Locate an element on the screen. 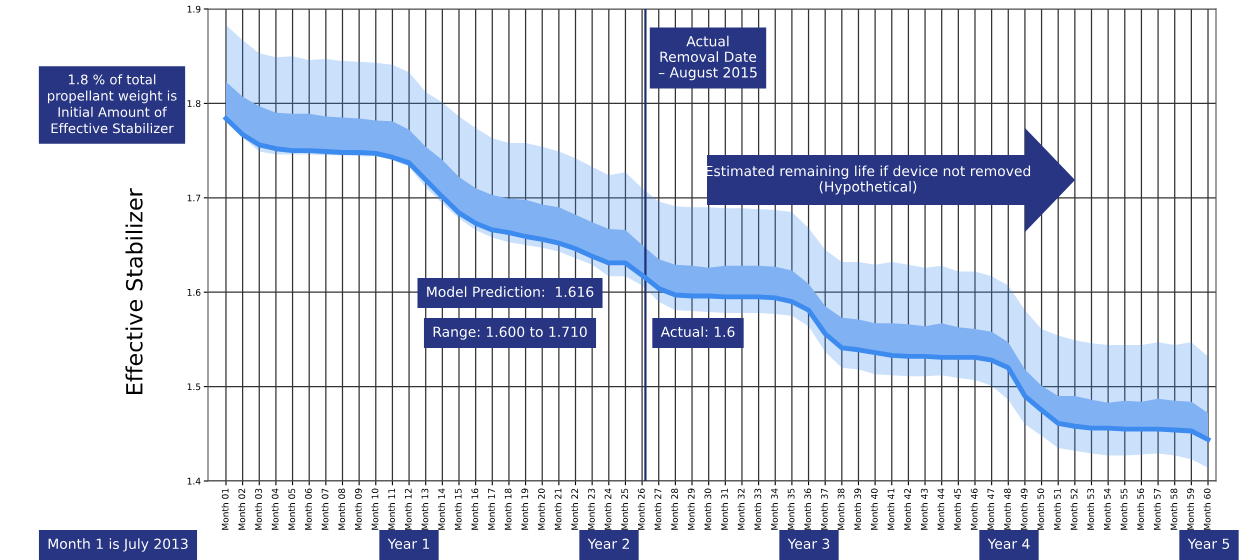 The height and width of the screenshot is (560, 1256). x-tick-label: Month 33 is located at coordinates (758, 509).